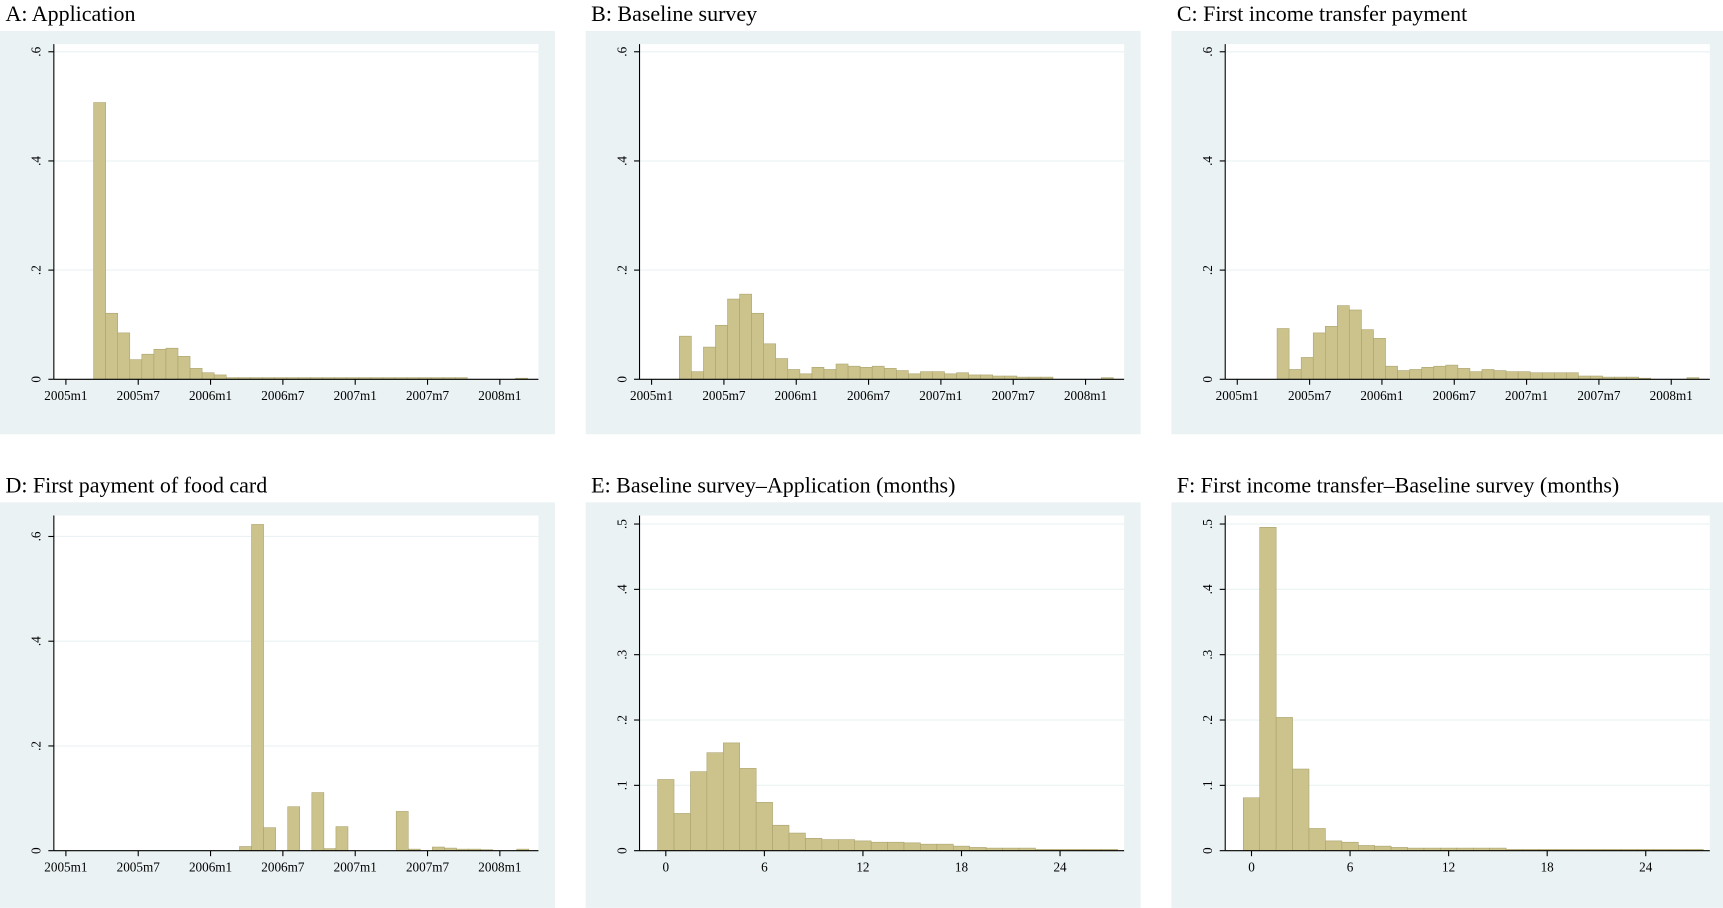 The width and height of the screenshot is (1723, 908). Describe the element at coordinates (621, 720) in the screenshot. I see `y-tick-label: .2` at that location.